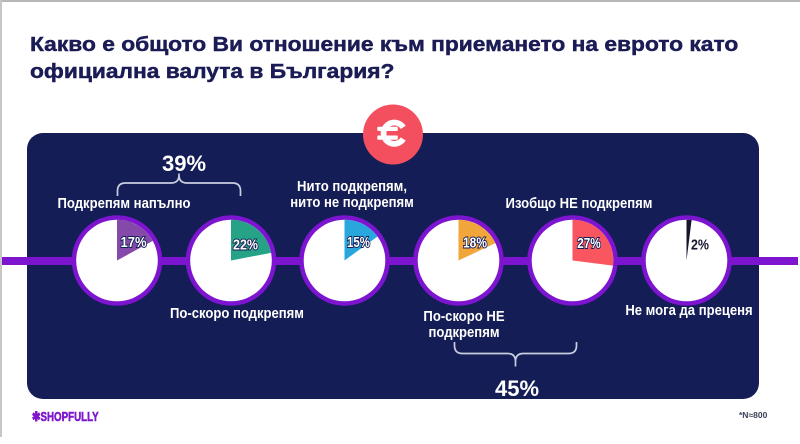  Describe the element at coordinates (358, 242) in the screenshot. I see `svg-text: 15%` at that location.